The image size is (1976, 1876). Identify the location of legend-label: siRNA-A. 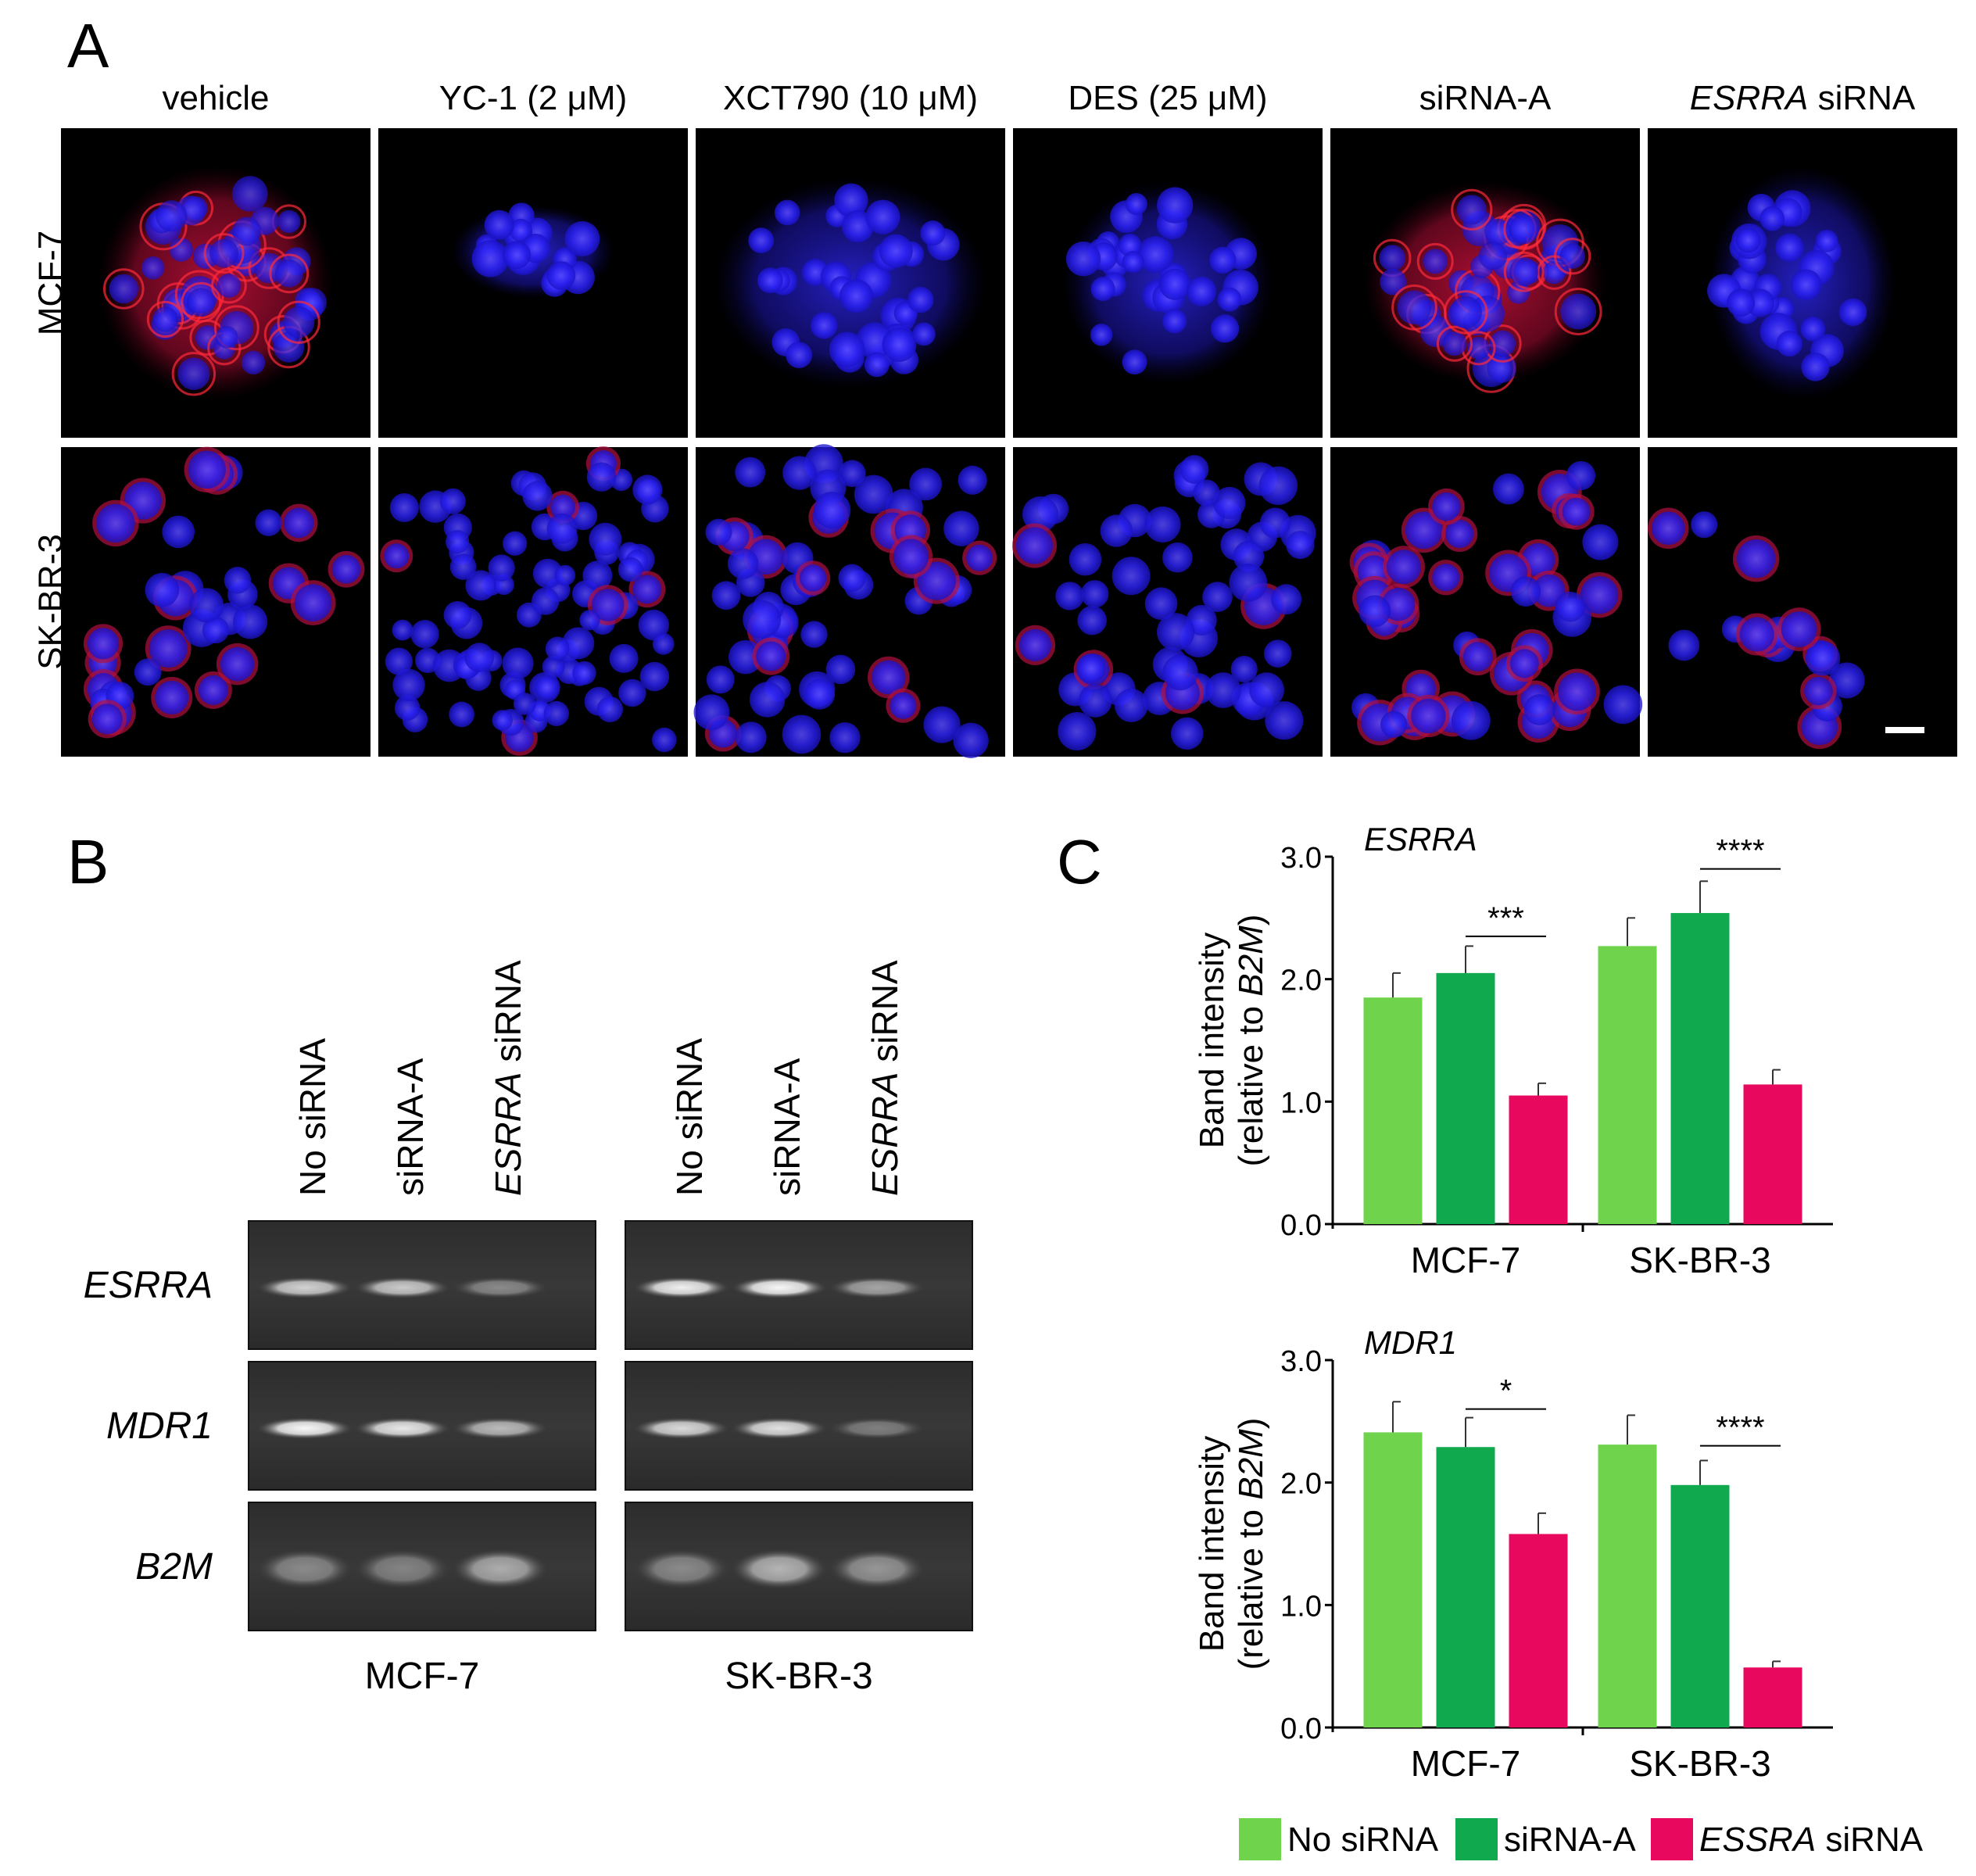
(1570, 1840).